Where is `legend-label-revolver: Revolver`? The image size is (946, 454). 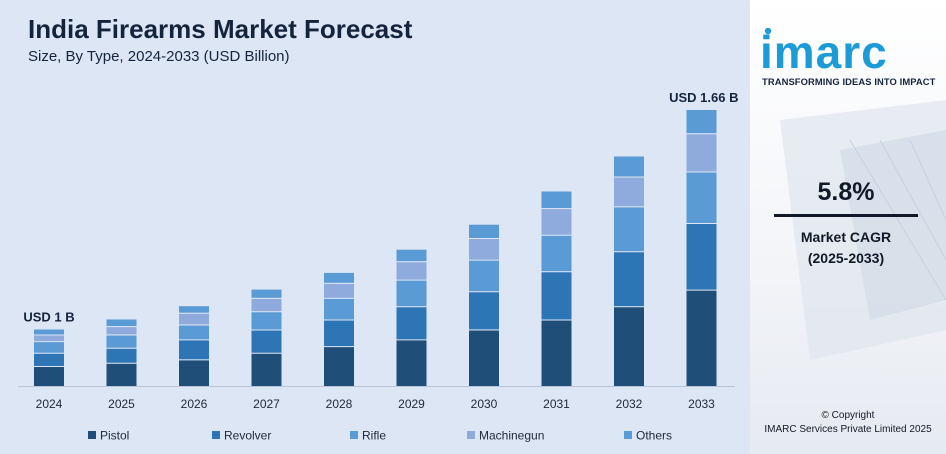
legend-label-revolver: Revolver is located at coordinates (247, 436).